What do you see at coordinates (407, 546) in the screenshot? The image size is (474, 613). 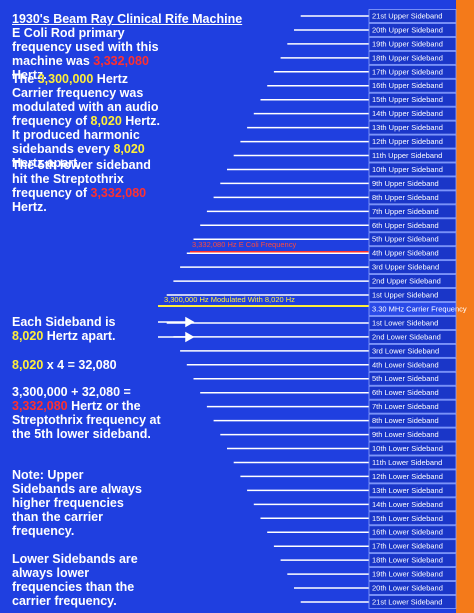 I see `sideband-label: 17th Lower Sideband` at bounding box center [407, 546].